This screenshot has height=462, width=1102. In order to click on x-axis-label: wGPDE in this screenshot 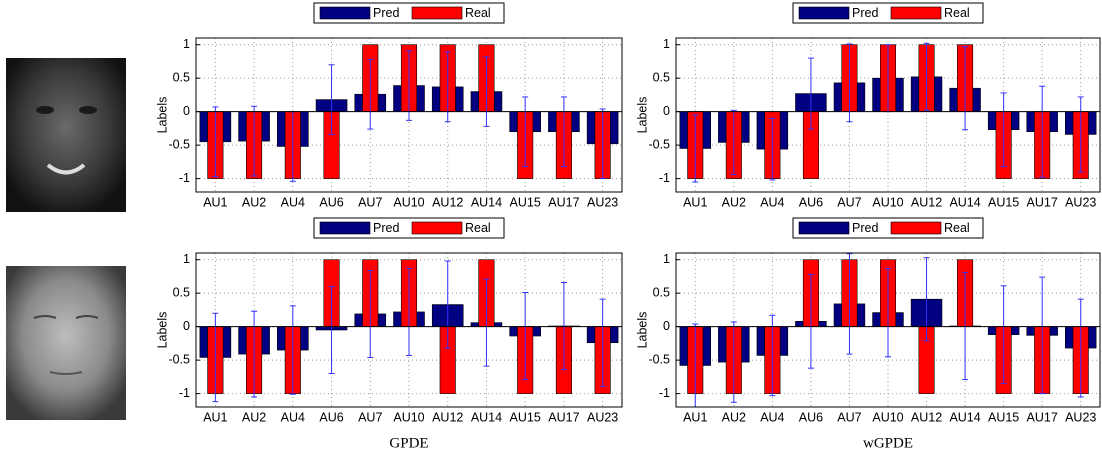, I will do `click(888, 443)`.